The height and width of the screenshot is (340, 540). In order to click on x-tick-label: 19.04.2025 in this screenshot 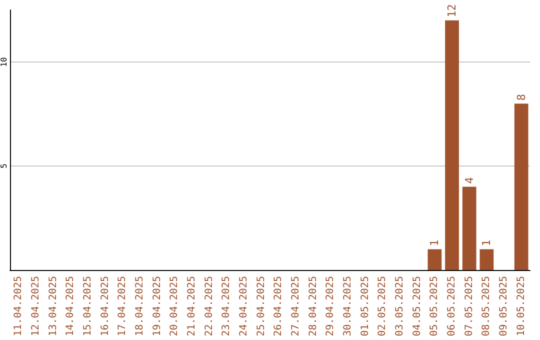, I will do `click(157, 306)`.